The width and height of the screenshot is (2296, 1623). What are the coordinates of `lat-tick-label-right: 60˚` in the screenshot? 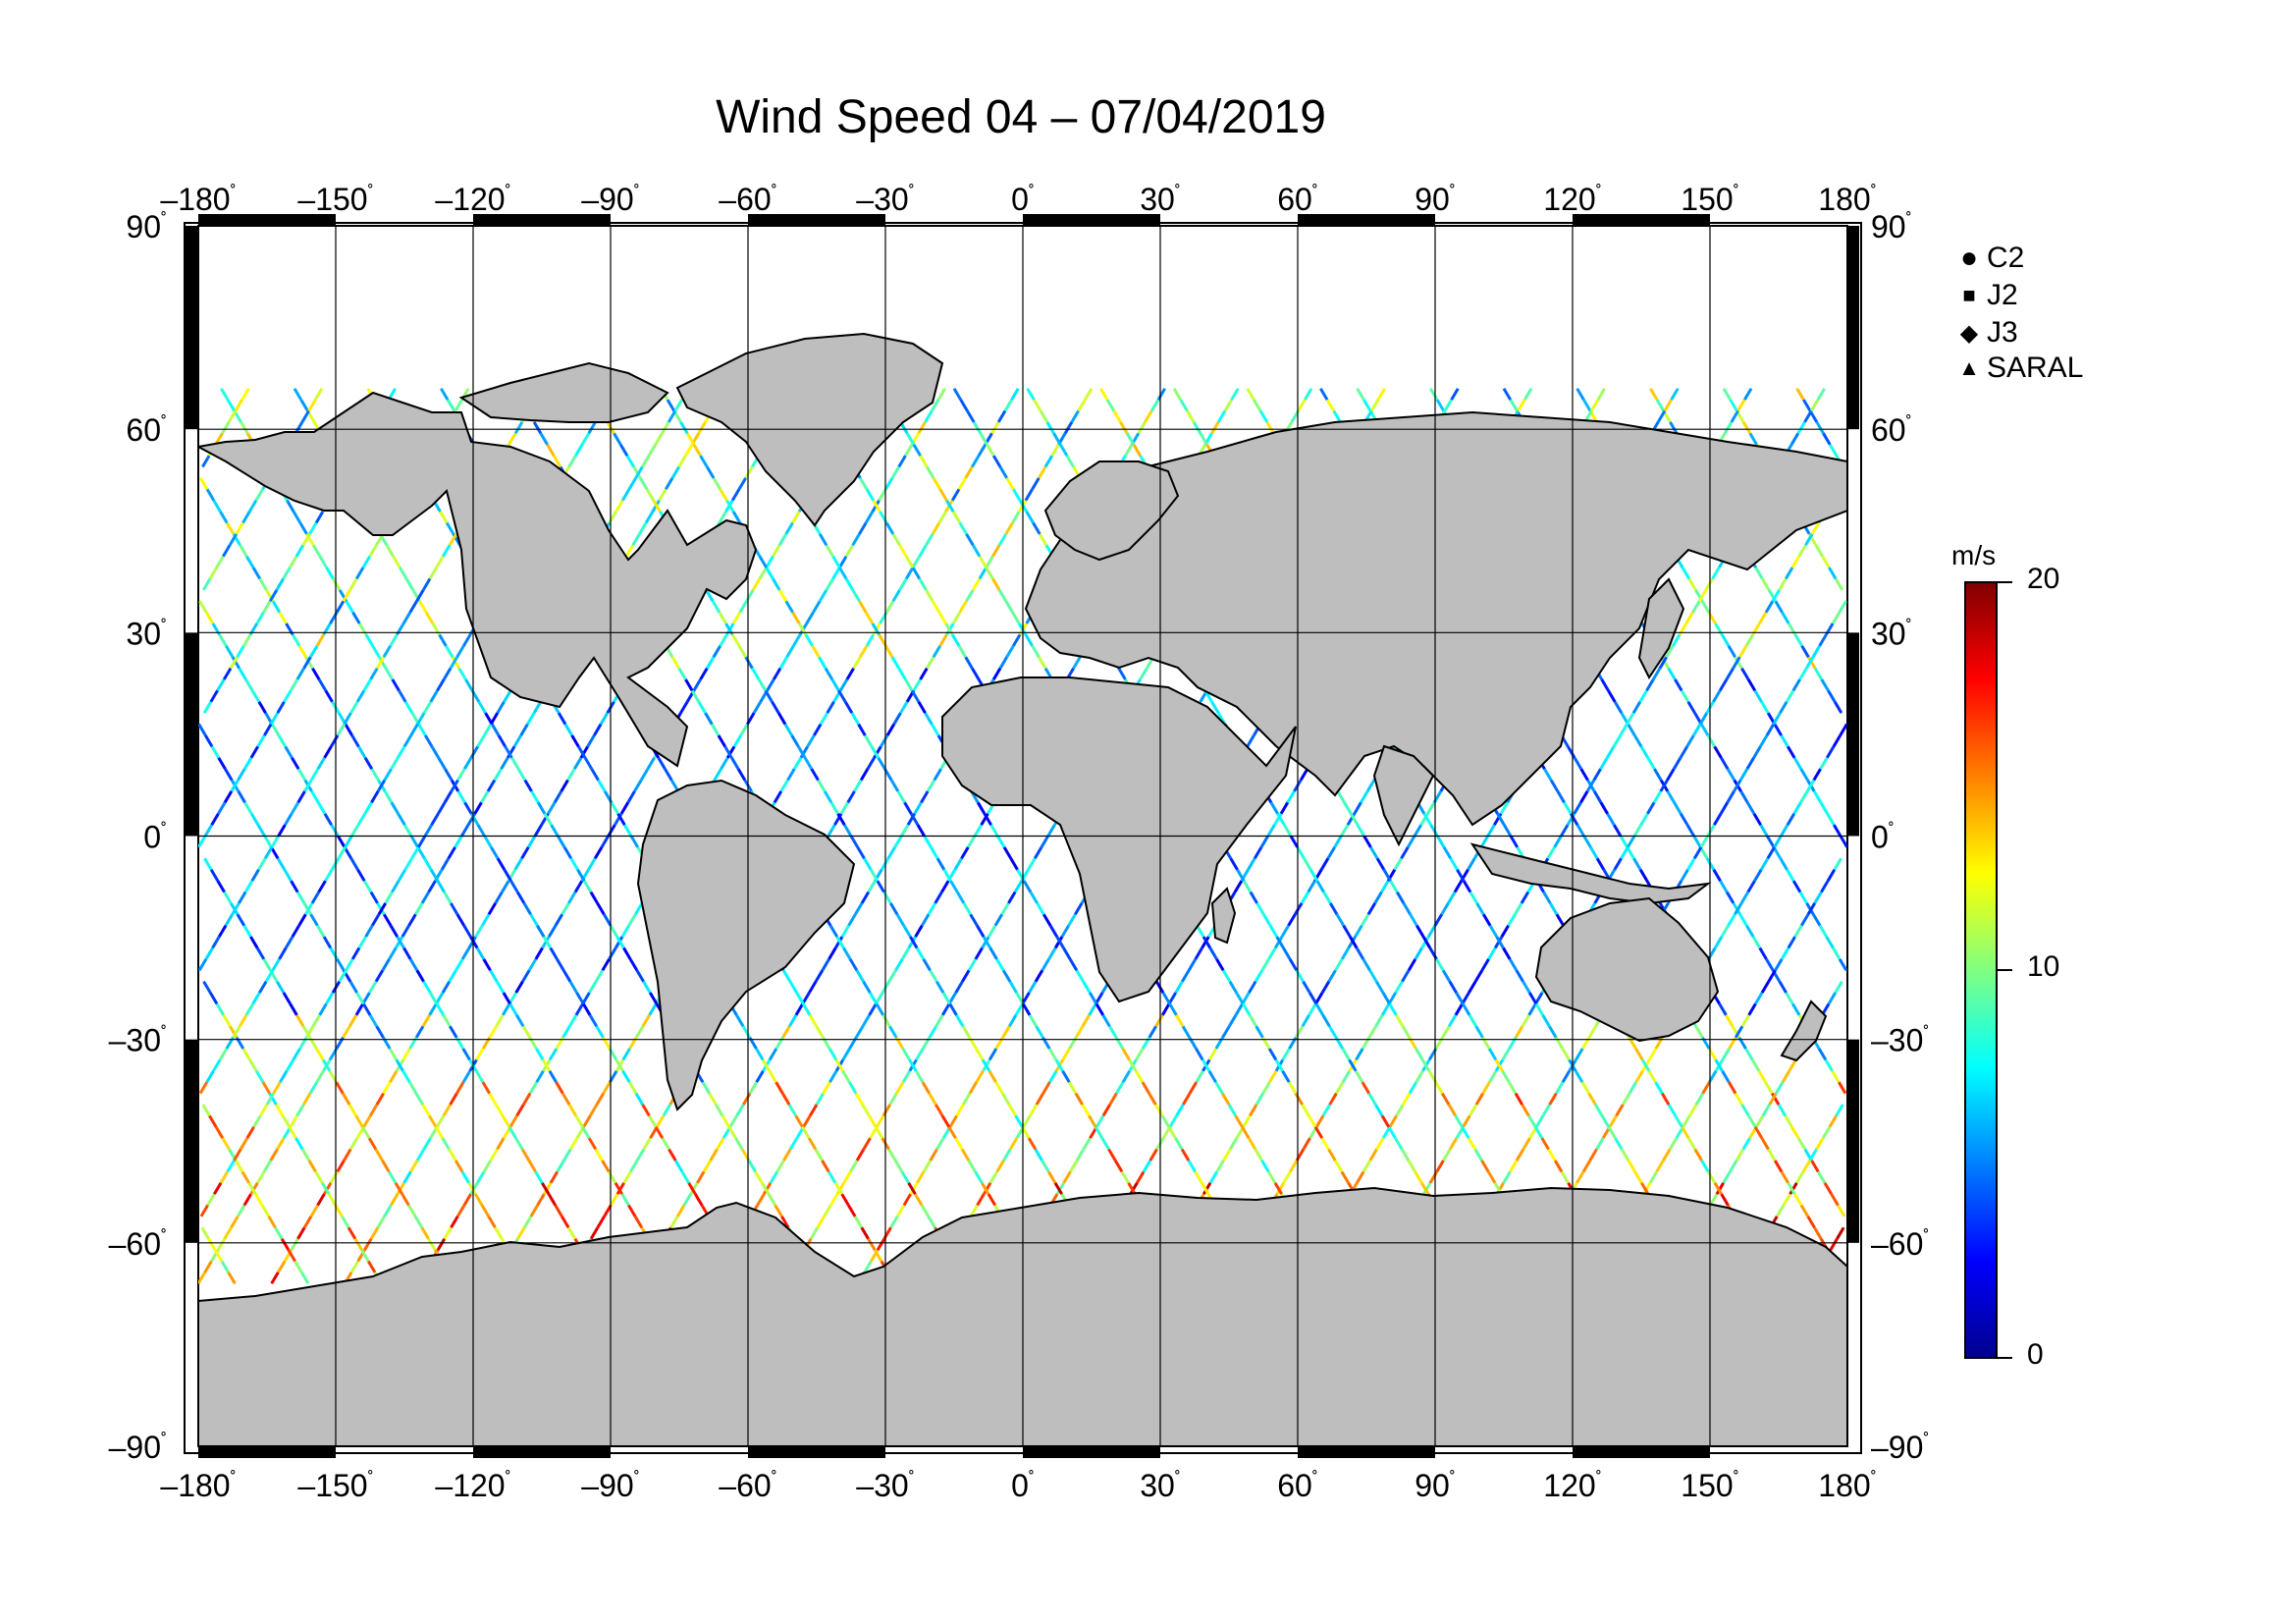 It's located at (1891, 430).